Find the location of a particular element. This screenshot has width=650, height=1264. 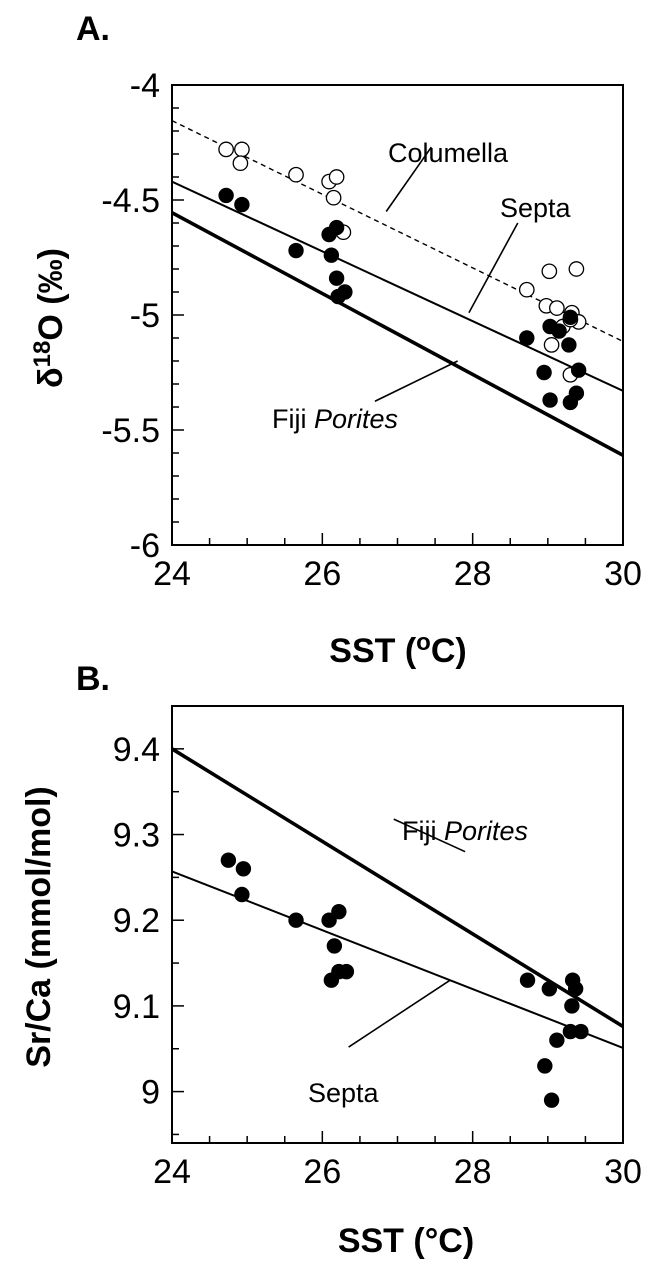

annotation-septa-b: Septa is located at coordinates (344, 1093).